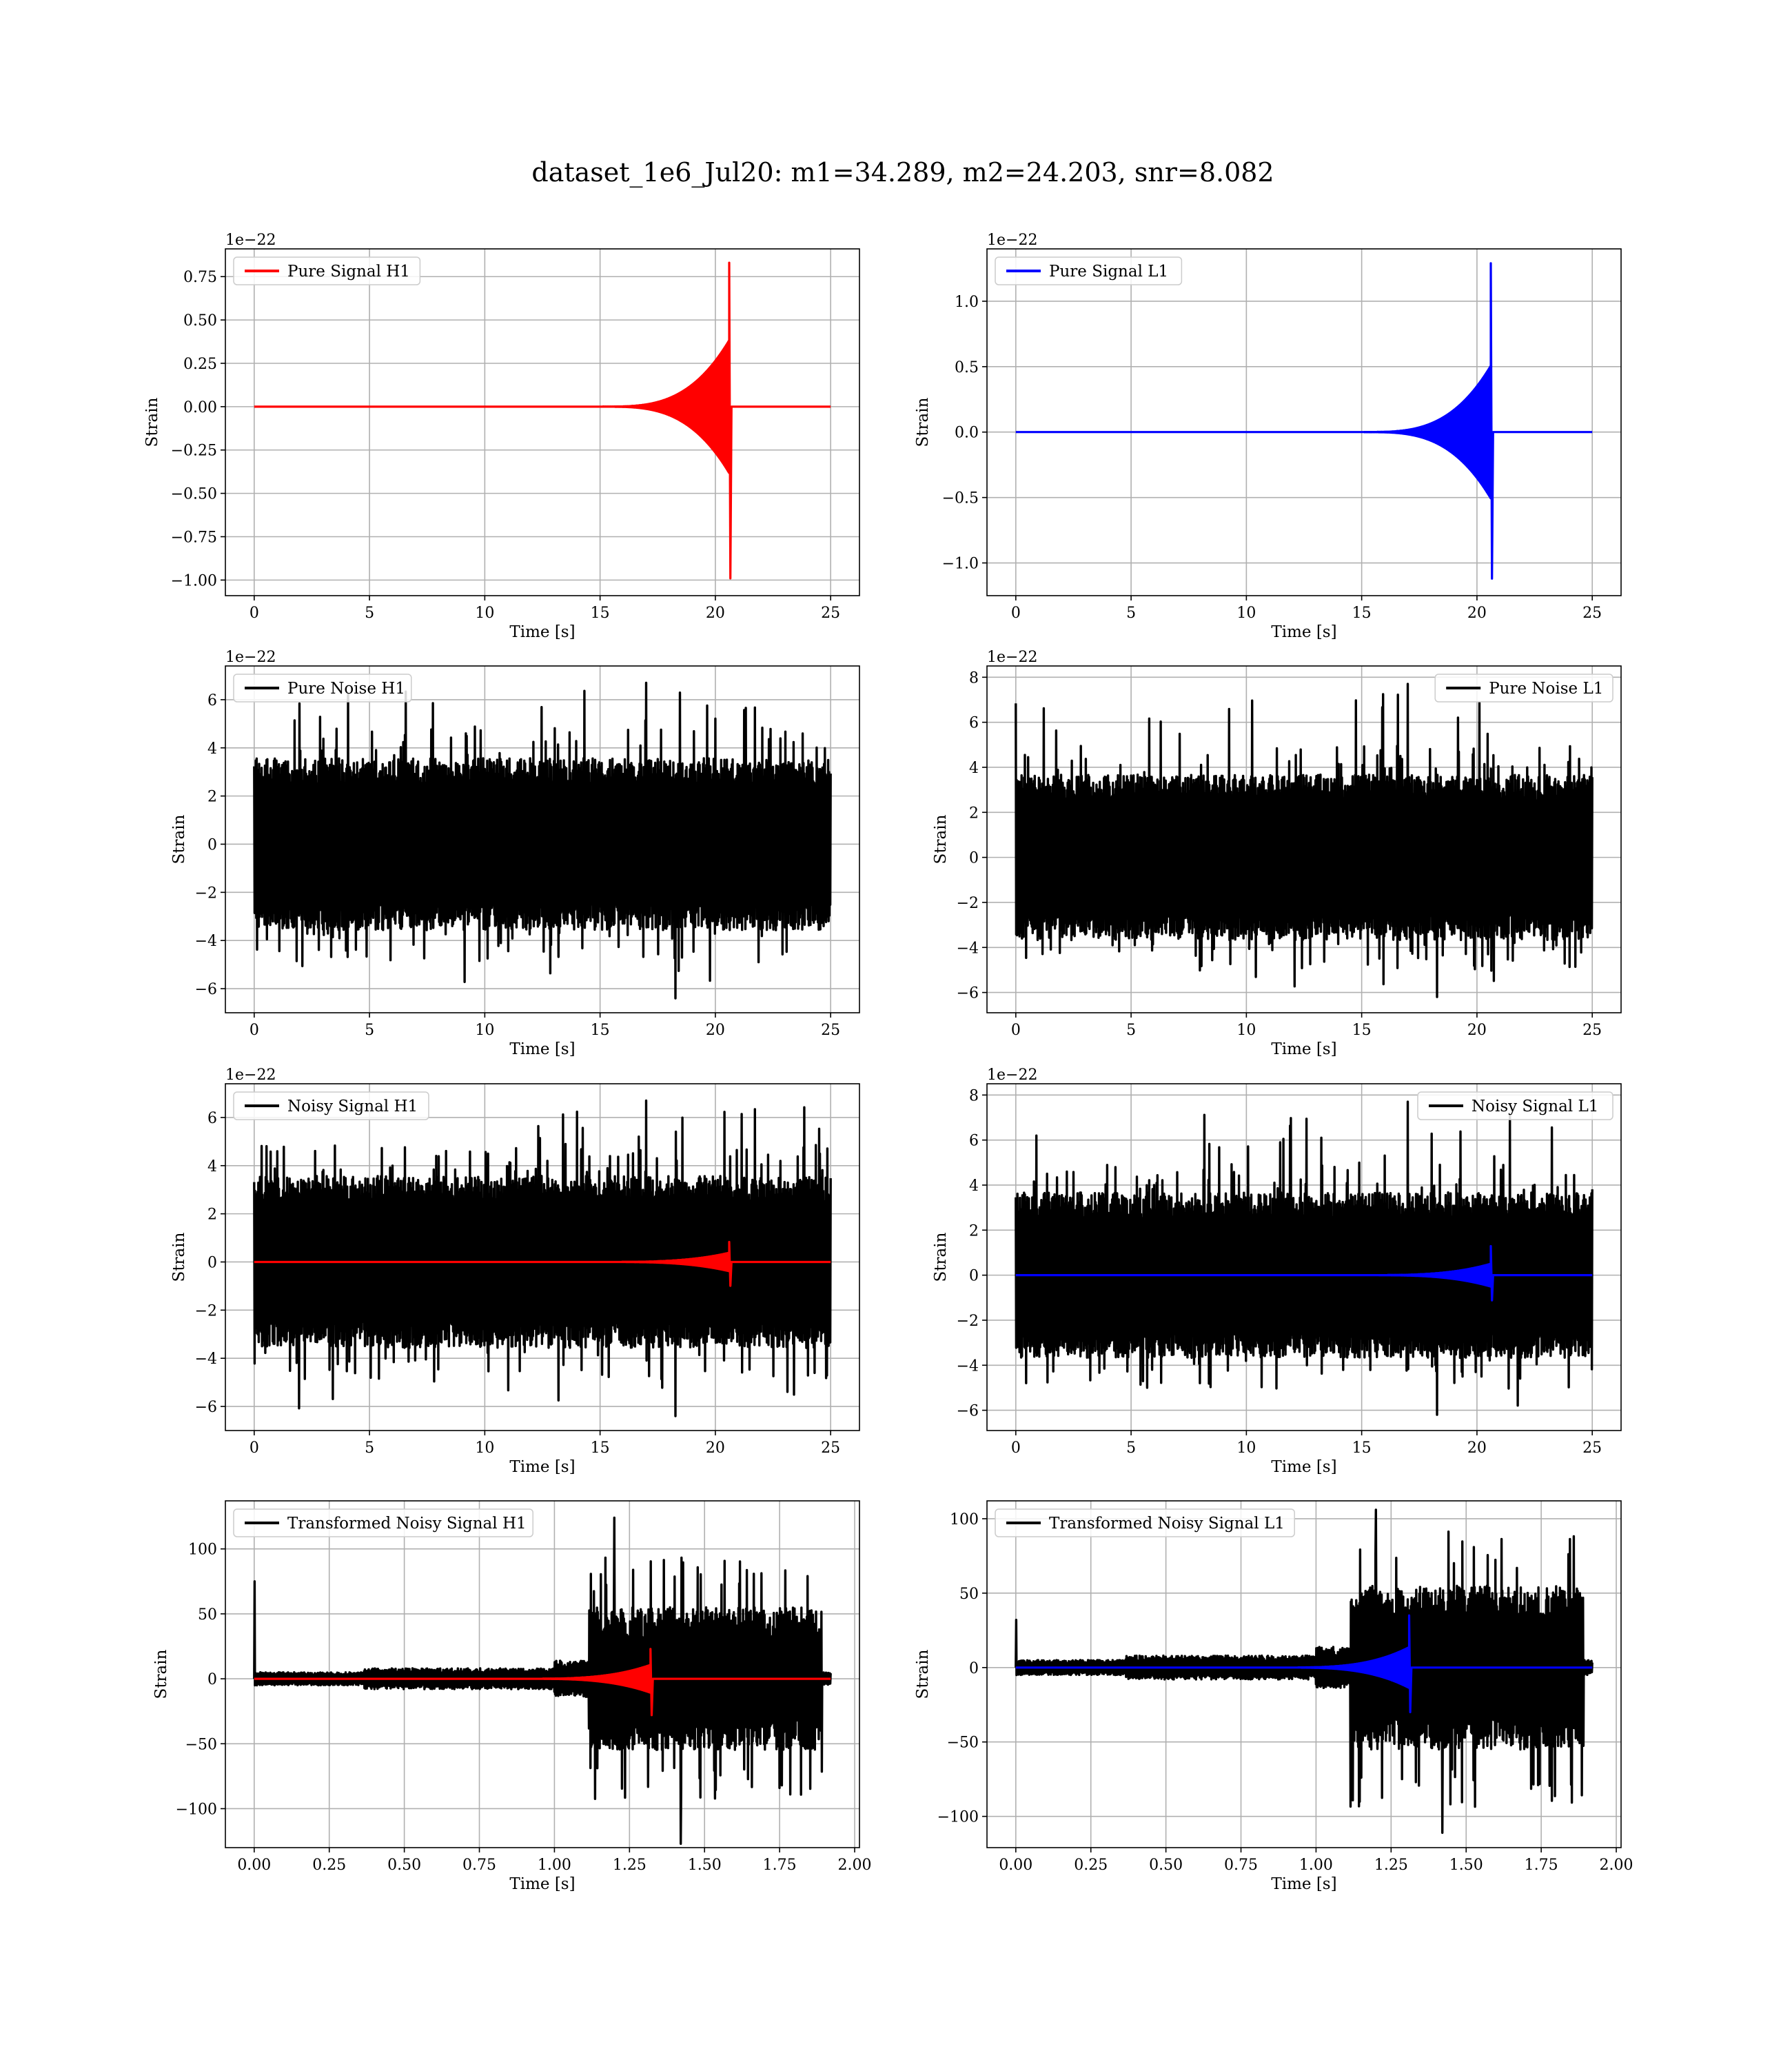 This screenshot has height=2071, width=1792. Describe the element at coordinates (179, 1257) in the screenshot. I see `y-axis-label: Strain` at that location.